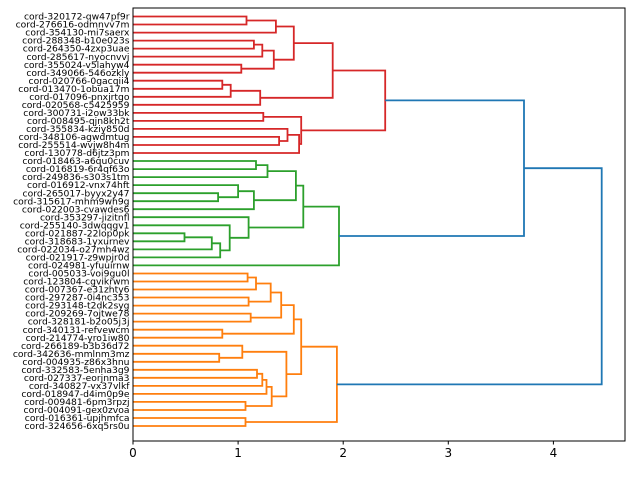  What do you see at coordinates (77, 241) in the screenshot?
I see `leaf-label: cord-318683-1yxurnev` at bounding box center [77, 241].